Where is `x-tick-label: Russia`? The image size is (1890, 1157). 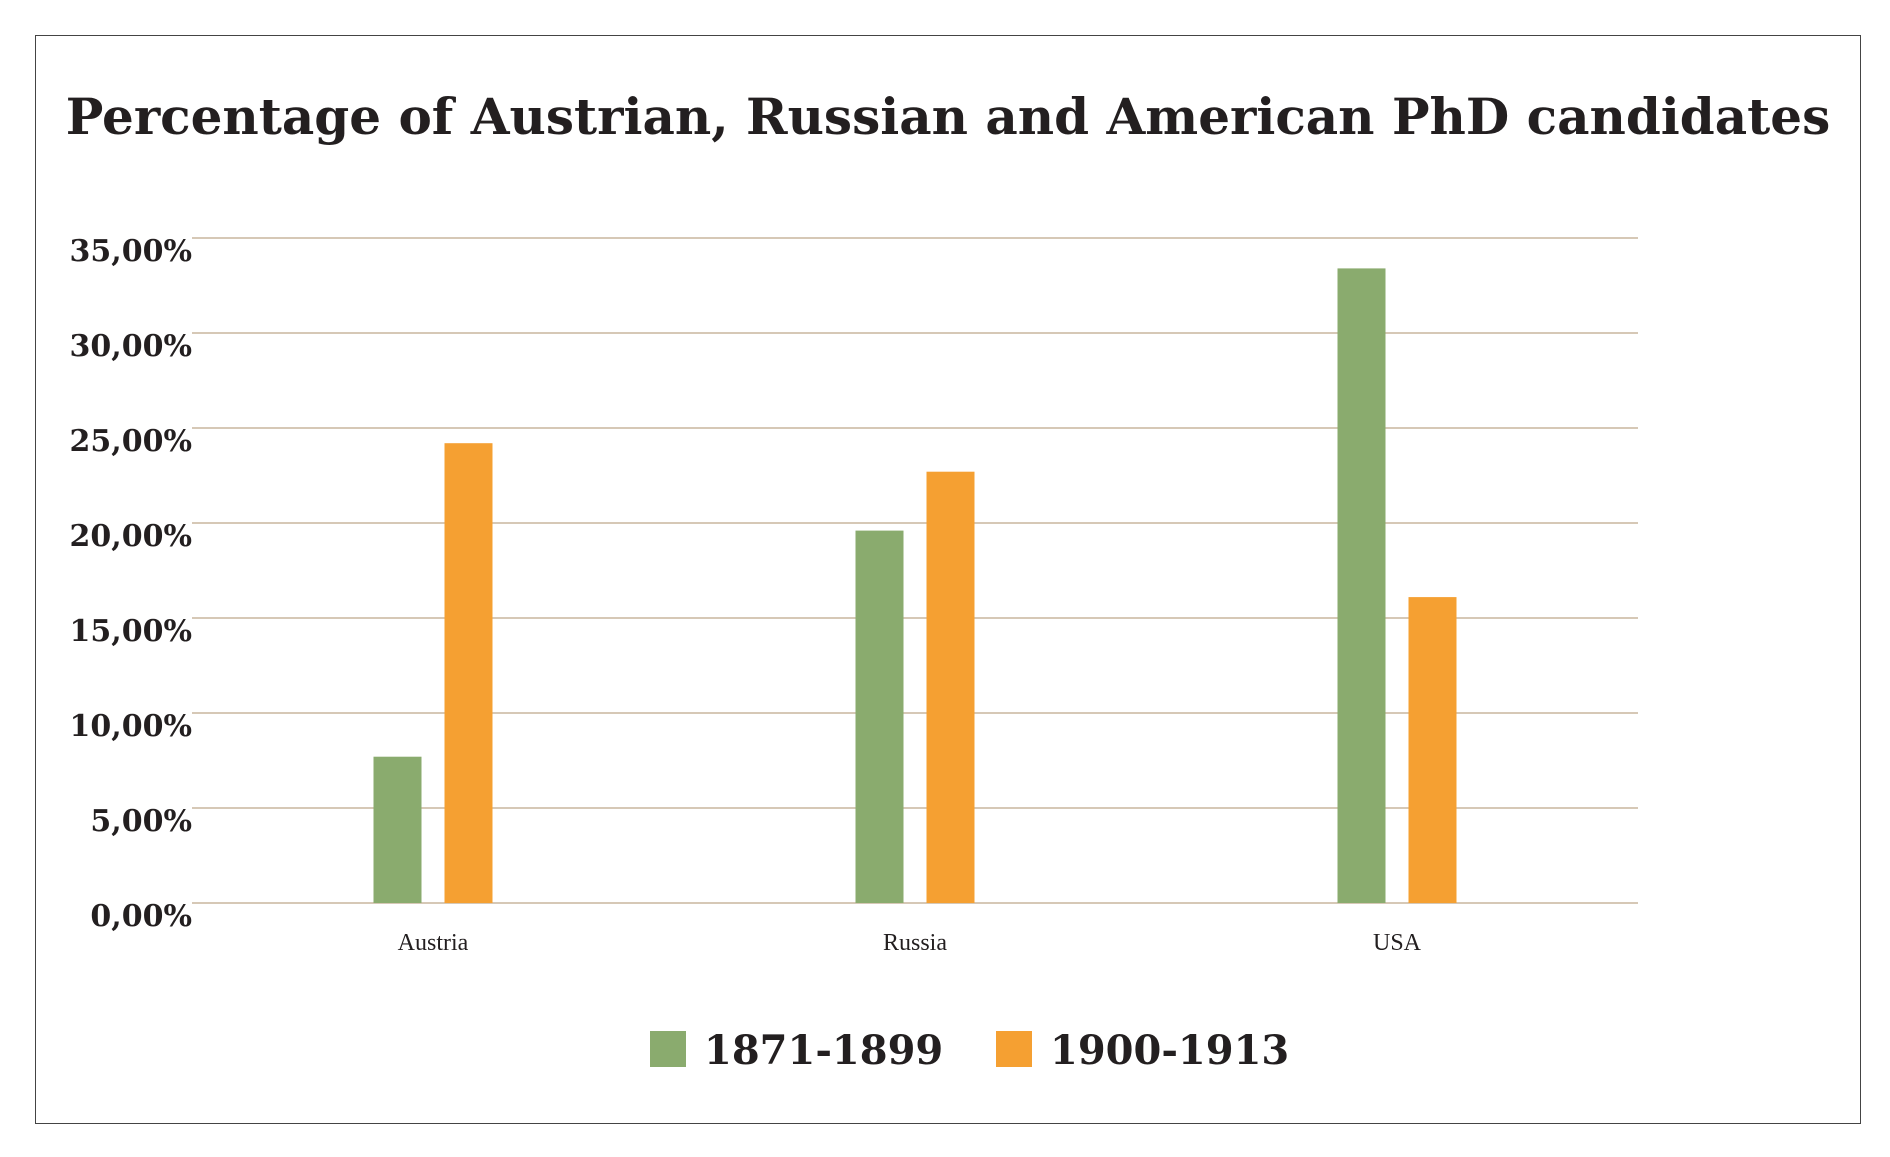 x-tick-label: Russia is located at coordinates (915, 943).